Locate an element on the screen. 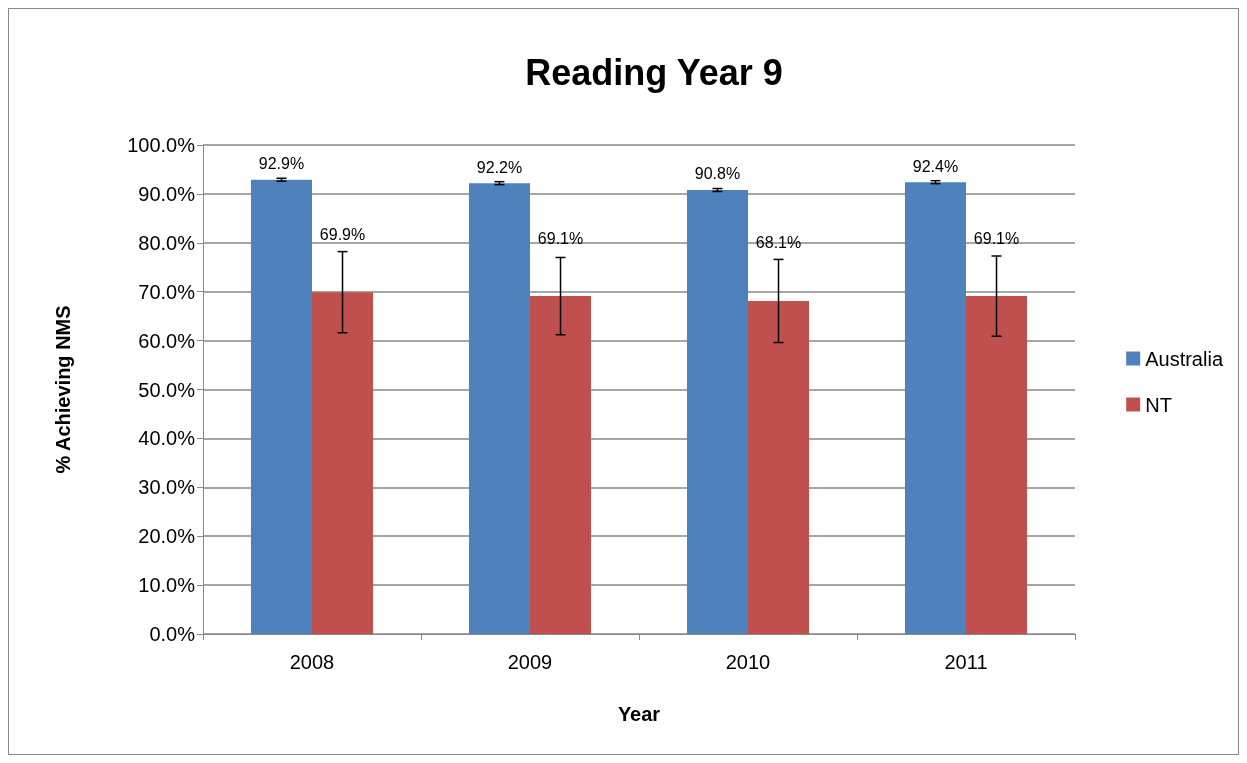 This screenshot has width=1247, height=763. data-label: 90.8% is located at coordinates (717, 174).